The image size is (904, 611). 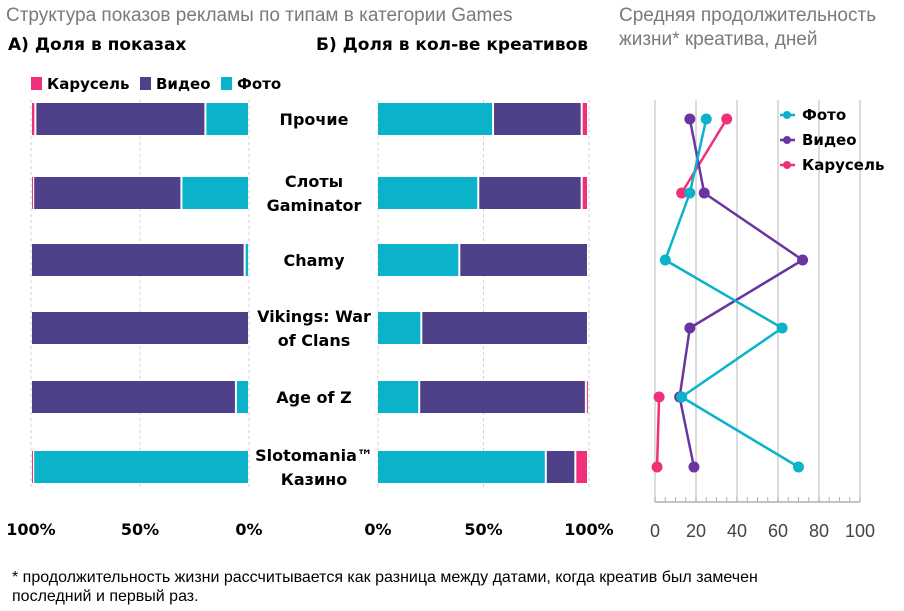 What do you see at coordinates (747, 15) in the screenshot?
I see `panel-c-title-line1: Средняя продолжительность` at bounding box center [747, 15].